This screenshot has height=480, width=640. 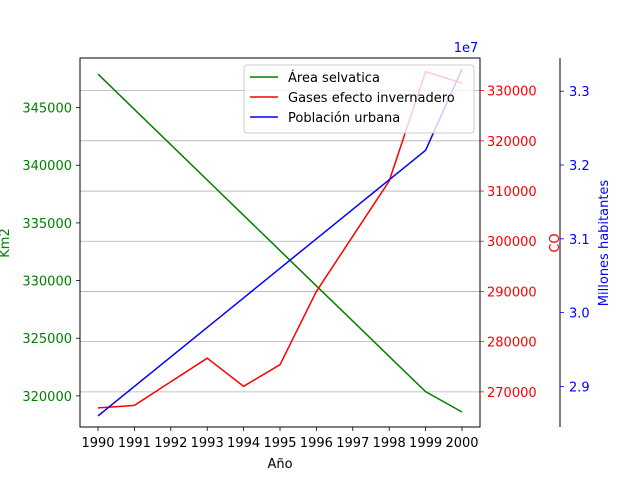 What do you see at coordinates (512, 242) in the screenshot?
I see `y-tick-label-right: 300000` at bounding box center [512, 242].